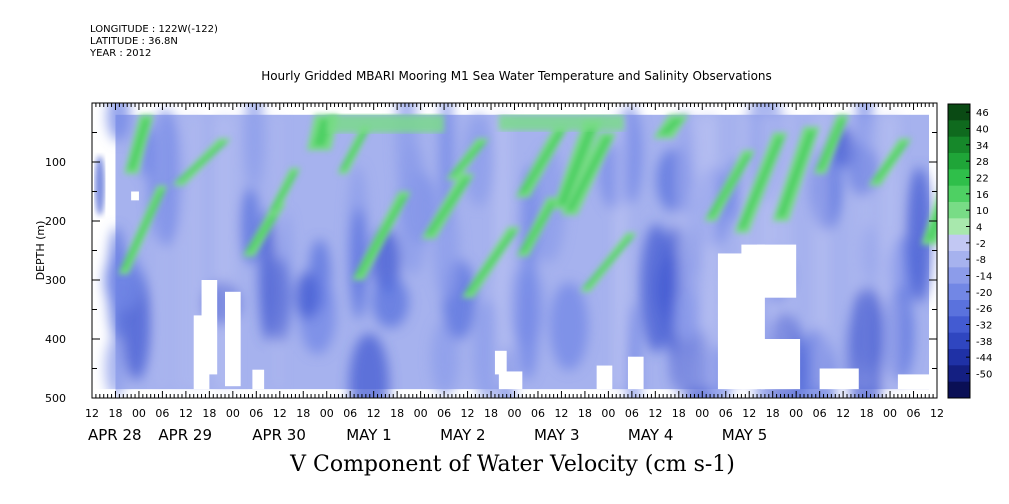 The height and width of the screenshot is (504, 1009). I want to click on colorbar-label: 28, so click(982, 162).